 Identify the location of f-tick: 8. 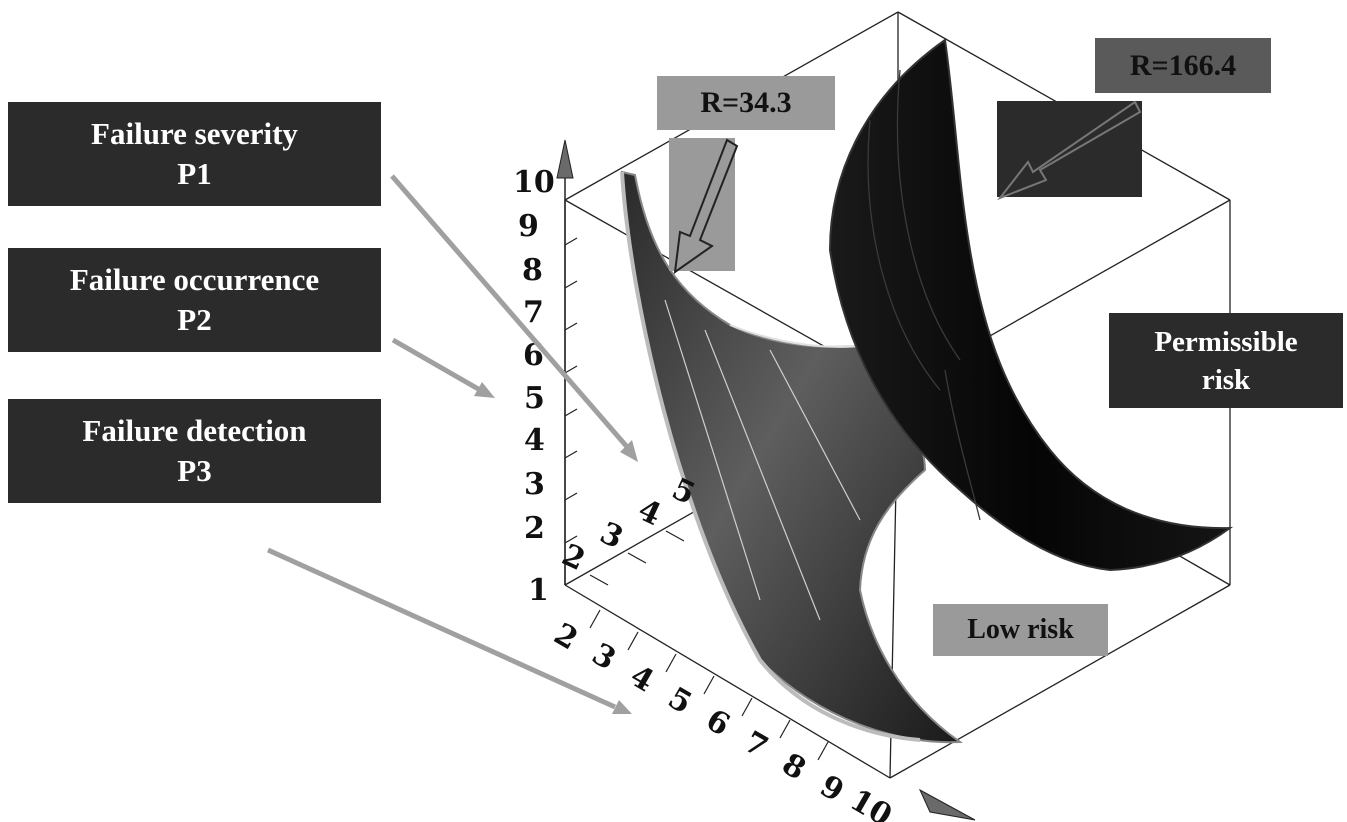
(794, 767).